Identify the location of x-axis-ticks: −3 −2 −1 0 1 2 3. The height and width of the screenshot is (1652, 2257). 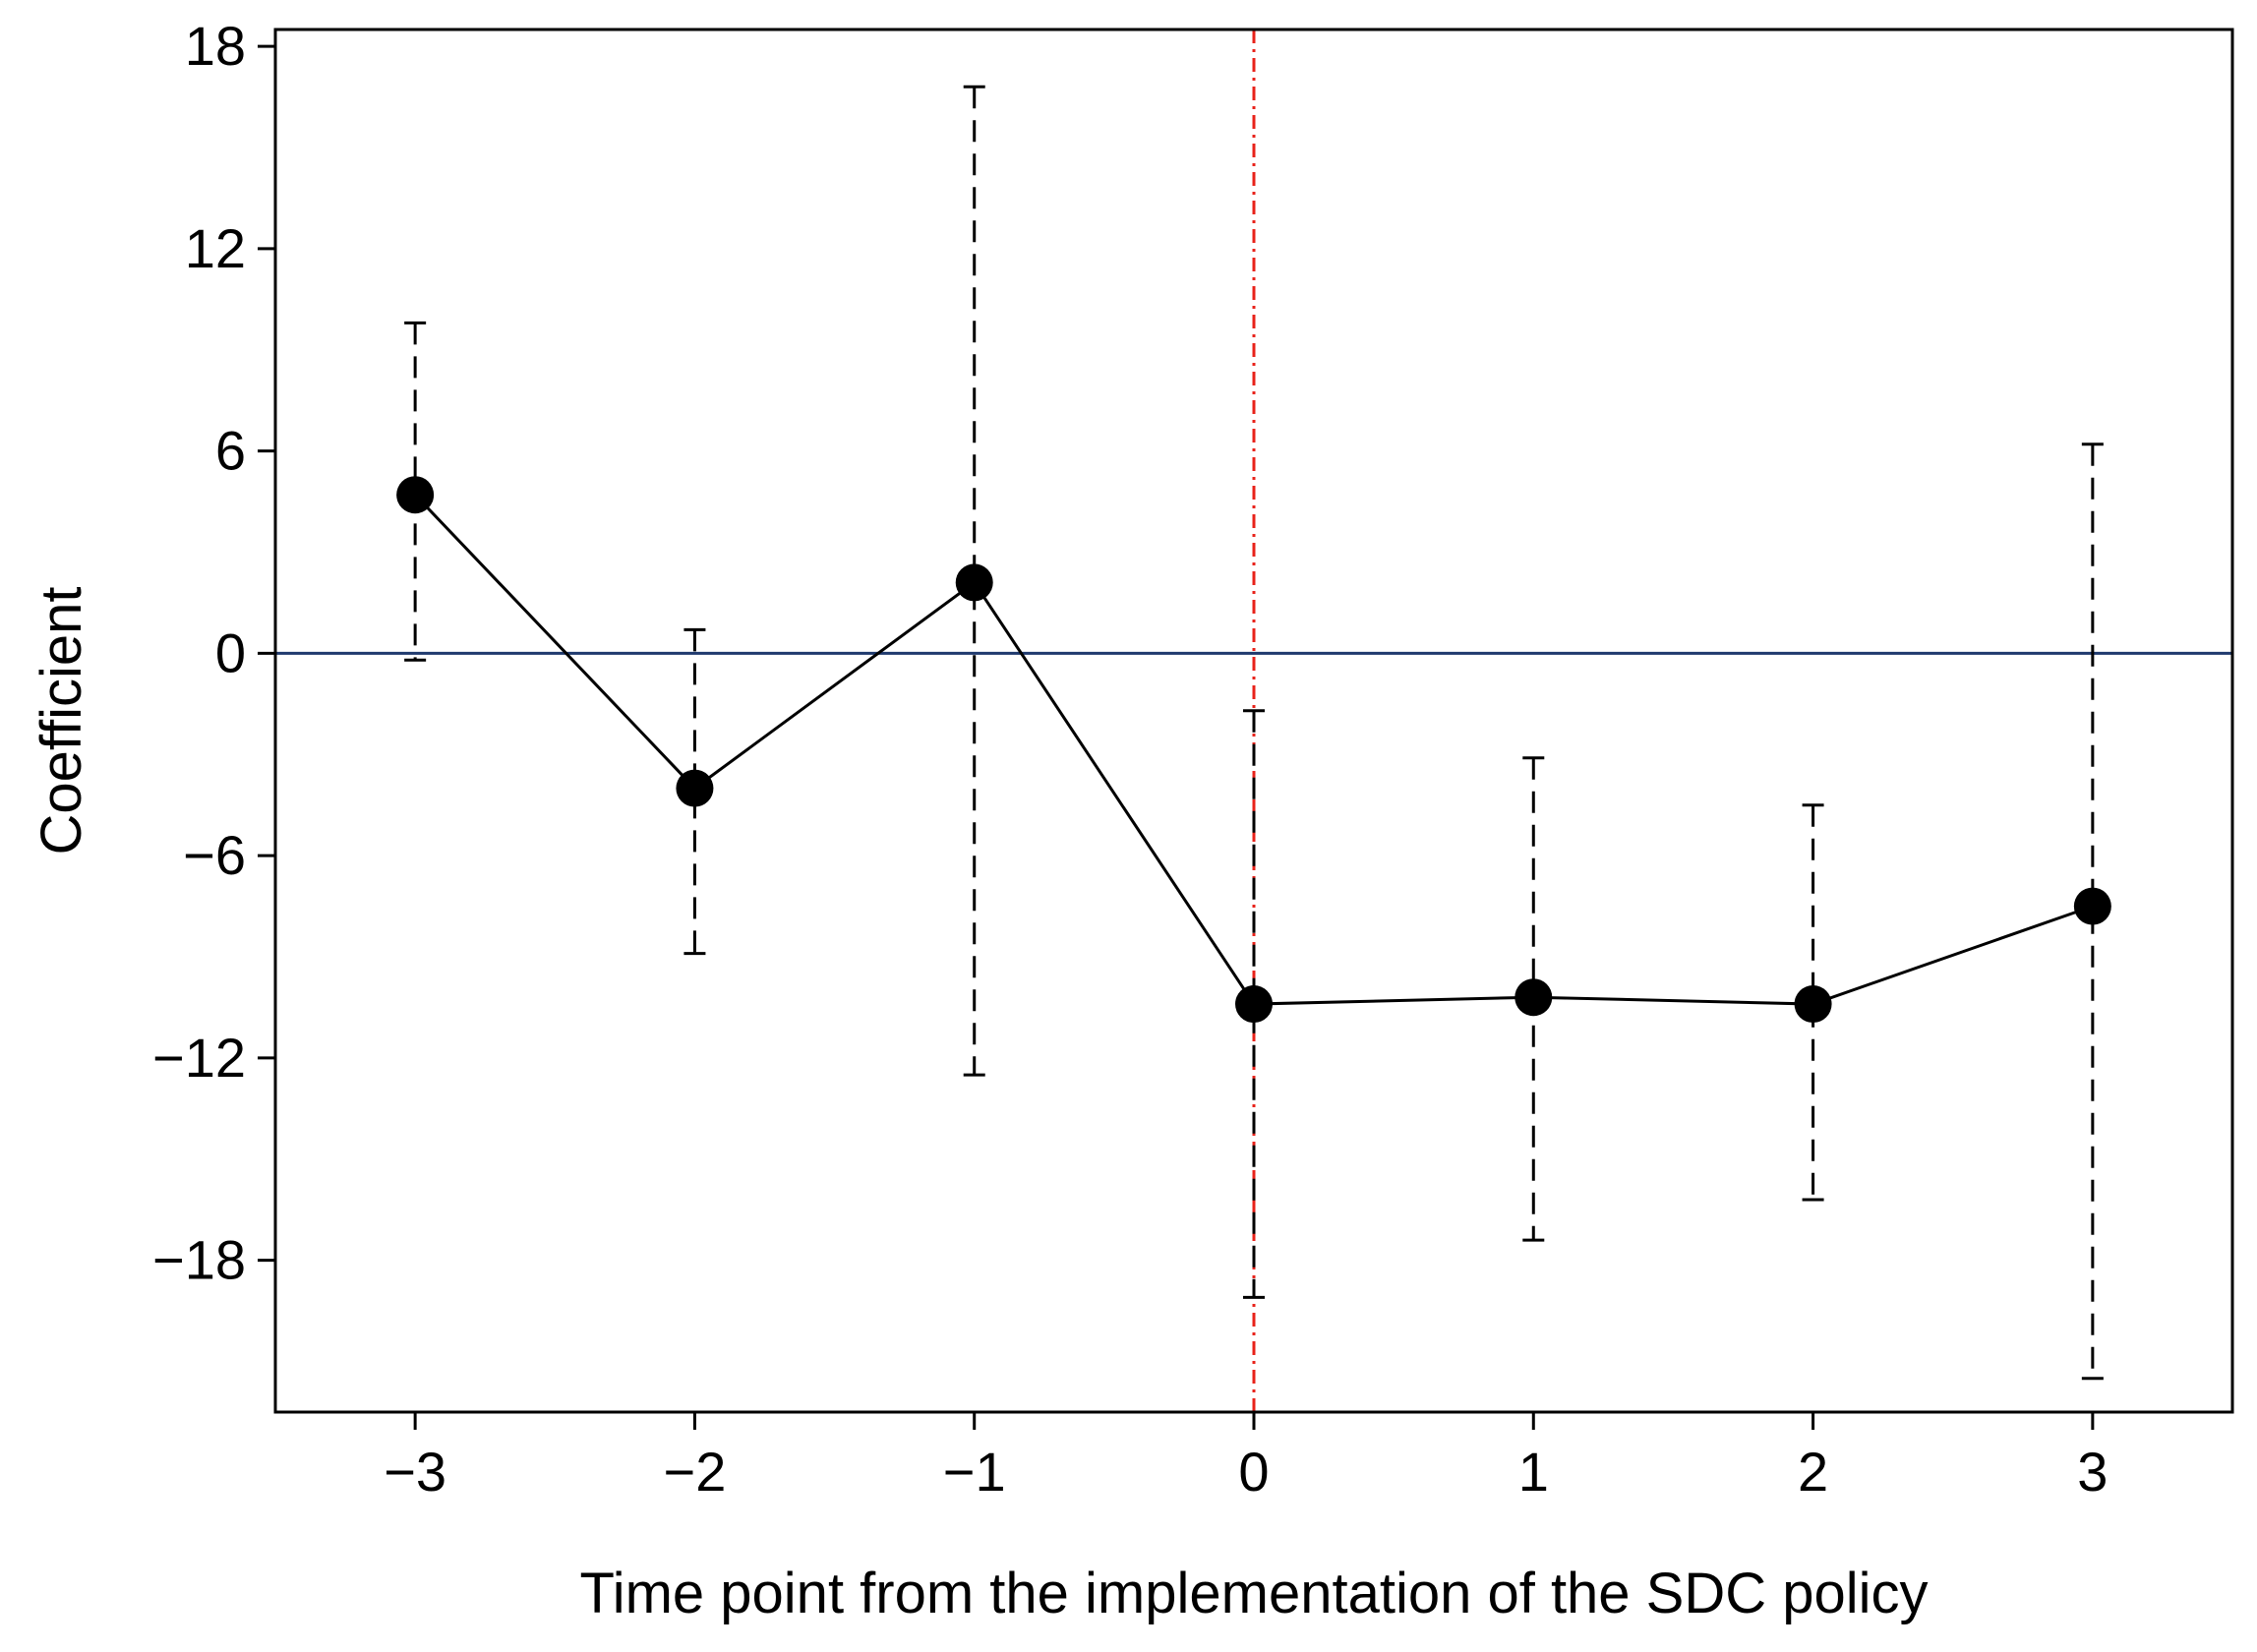
(1246, 1457).